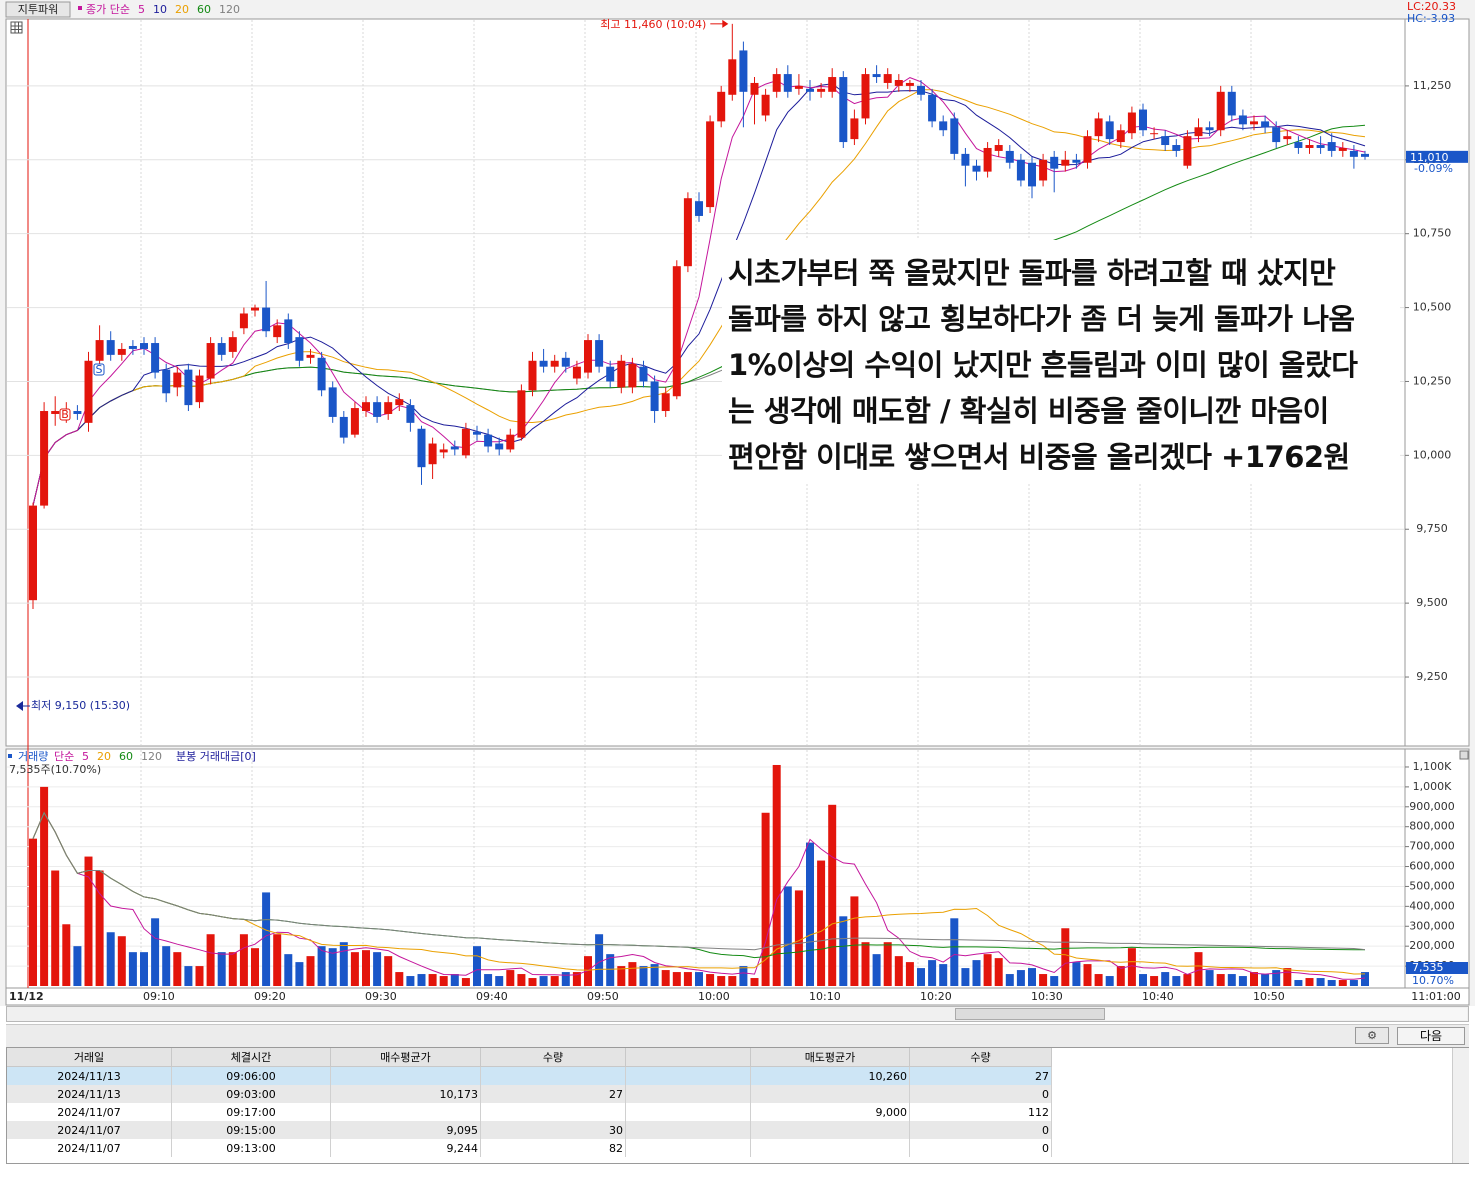 The width and height of the screenshot is (1475, 1190). Describe the element at coordinates (1433, 980) in the screenshot. I see `last-ratio: 10.70%` at that location.